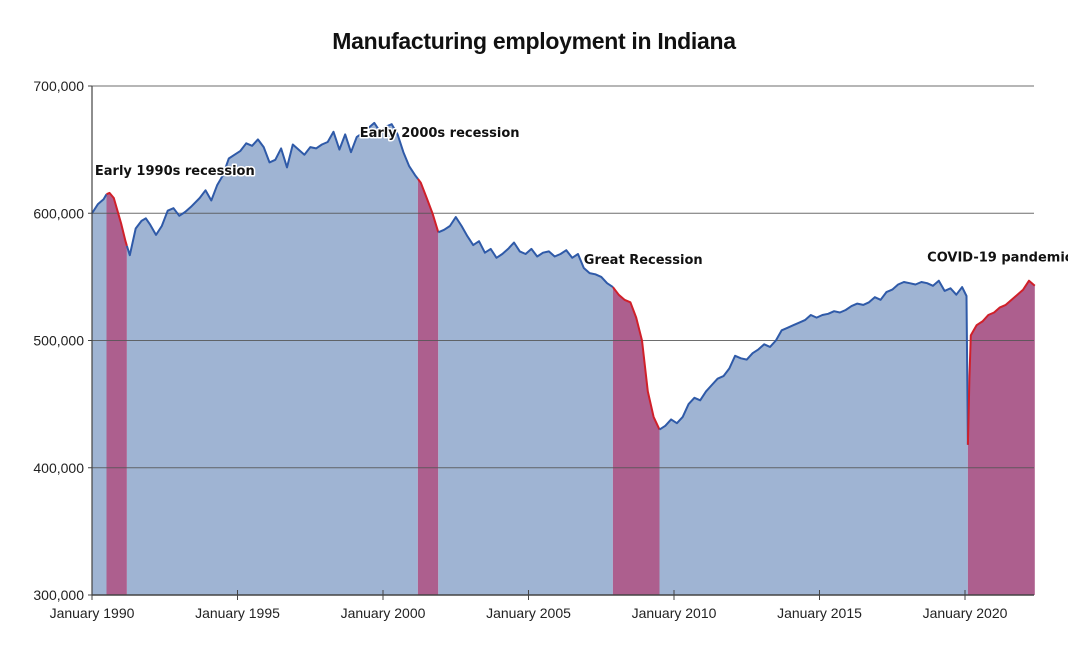 The width and height of the screenshot is (1068, 654). What do you see at coordinates (58, 86) in the screenshot?
I see `y-tick-label: 700,000` at bounding box center [58, 86].